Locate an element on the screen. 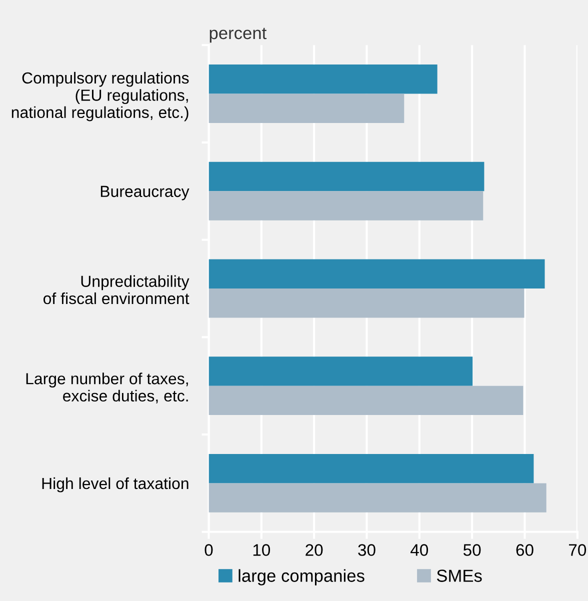  y-tick-label: High level of taxation is located at coordinates (115, 484).